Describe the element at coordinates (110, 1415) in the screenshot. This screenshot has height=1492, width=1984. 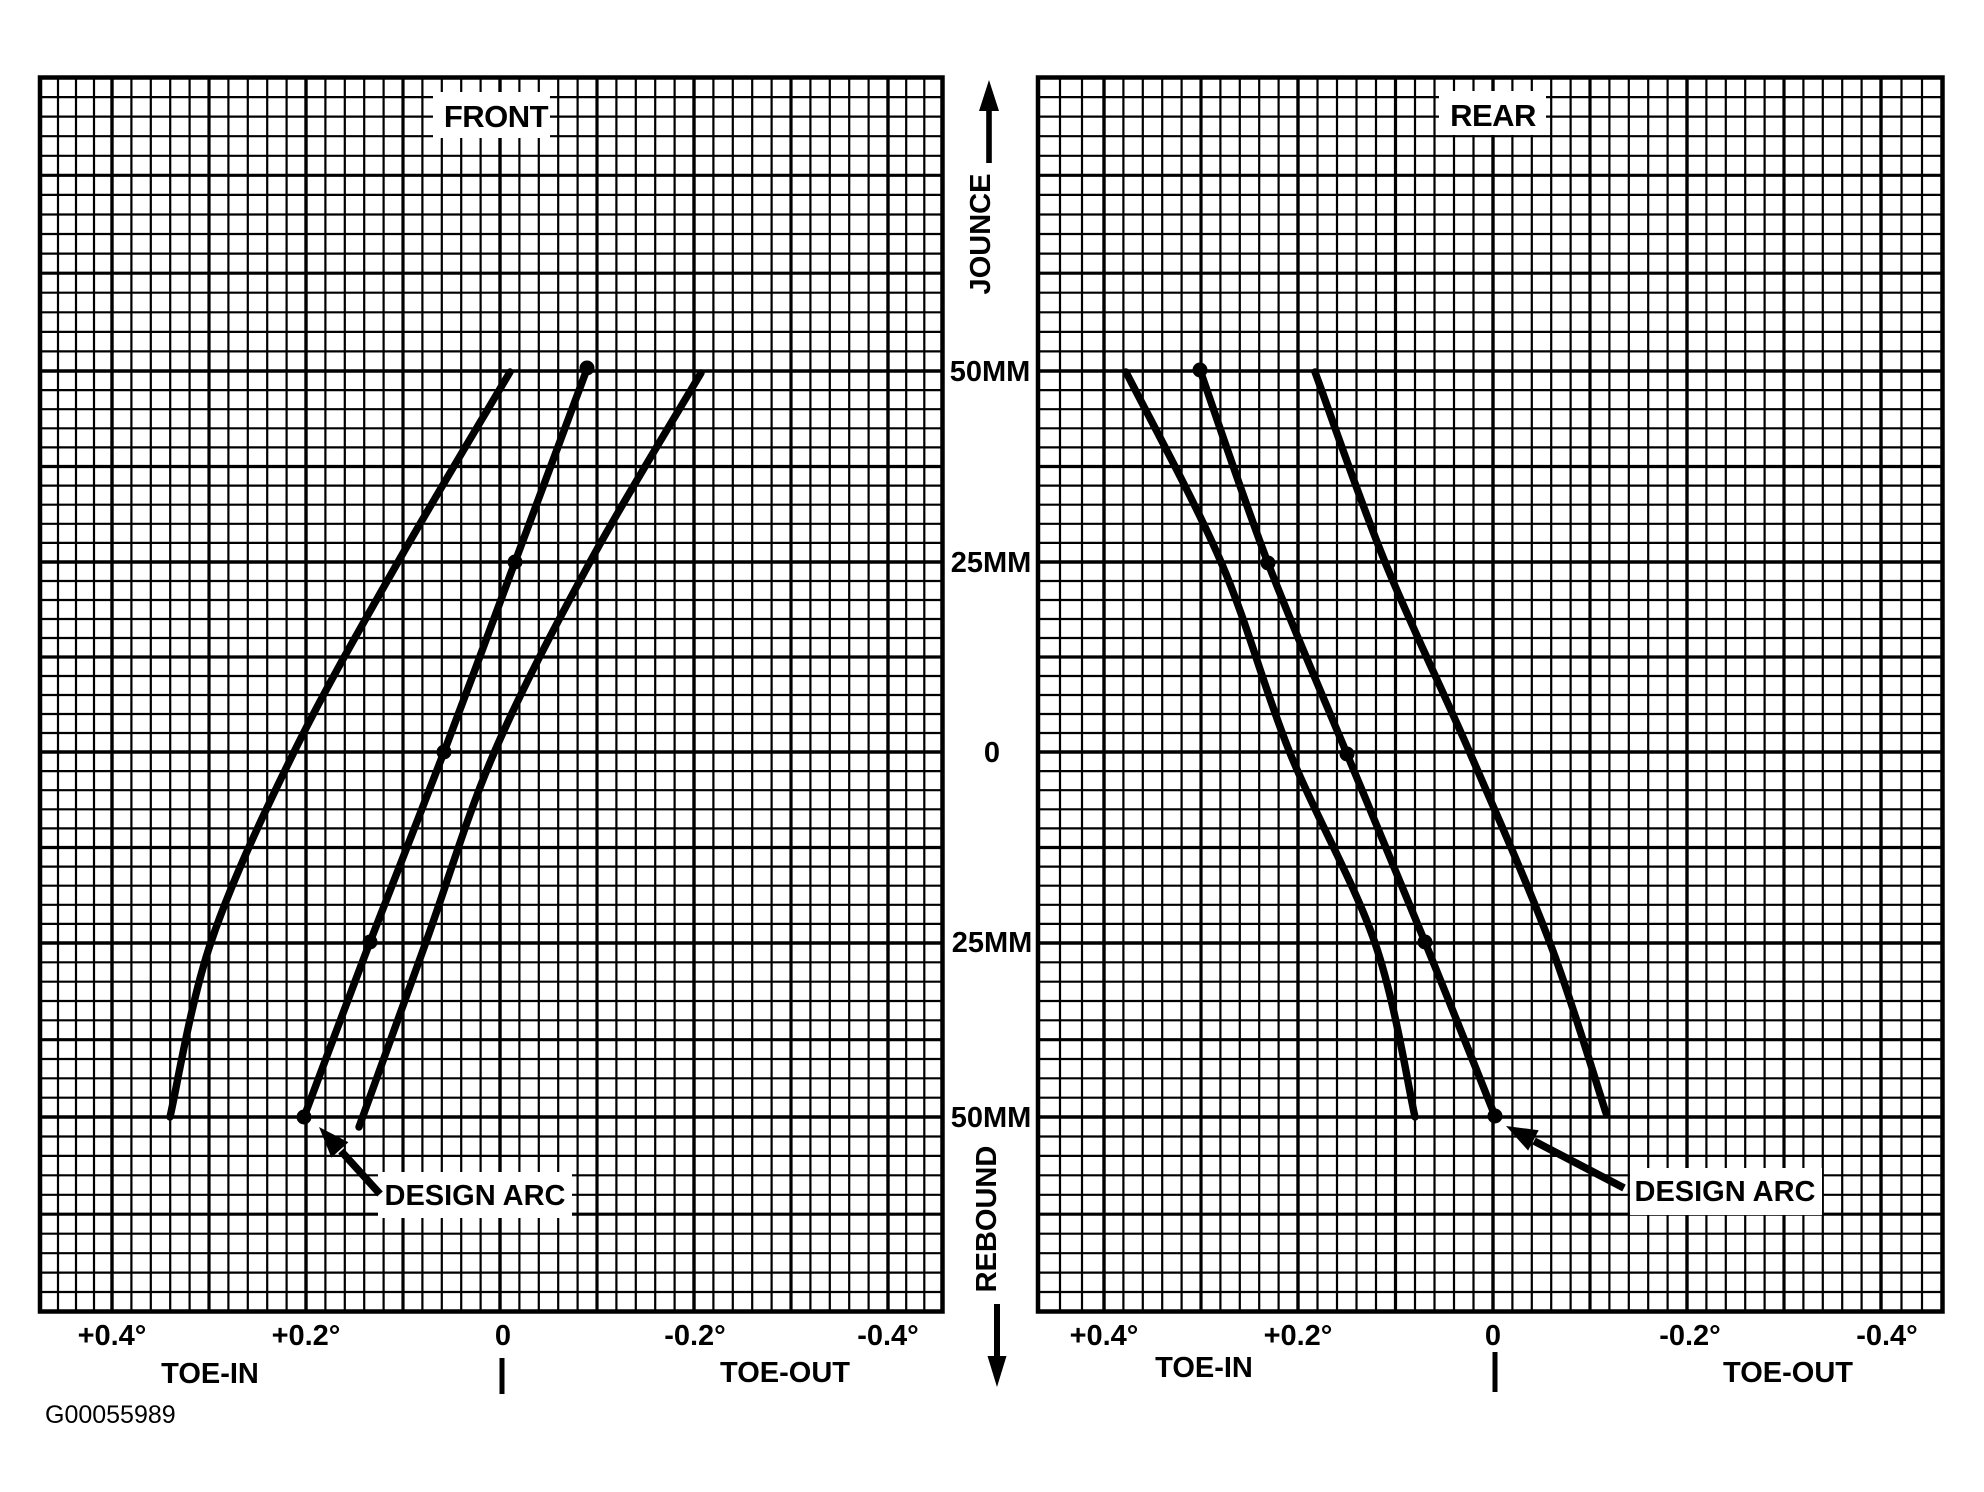
I see `svg-text: G00055989` at that location.